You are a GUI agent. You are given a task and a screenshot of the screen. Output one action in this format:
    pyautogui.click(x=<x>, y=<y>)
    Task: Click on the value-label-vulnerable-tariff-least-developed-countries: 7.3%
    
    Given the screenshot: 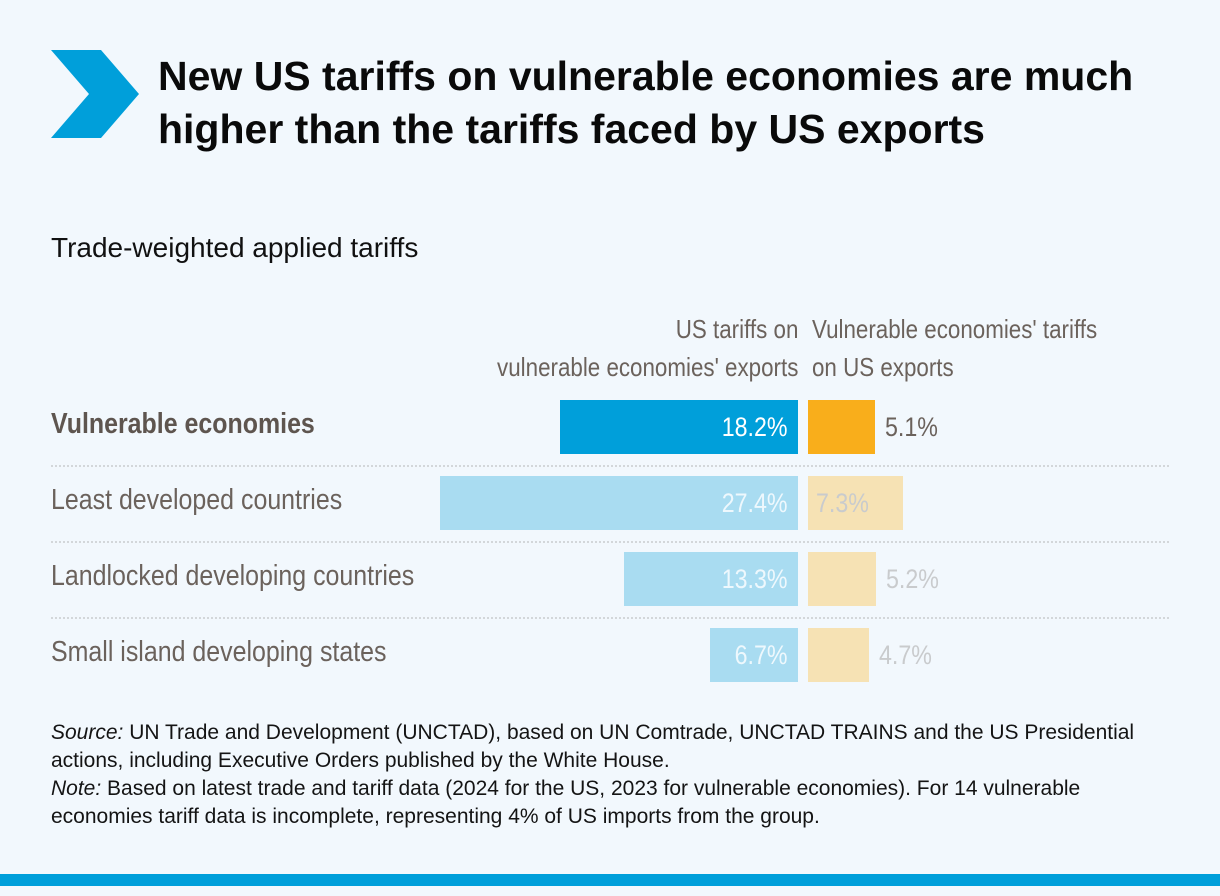 What is the action you would take?
    pyautogui.click(x=842, y=503)
    